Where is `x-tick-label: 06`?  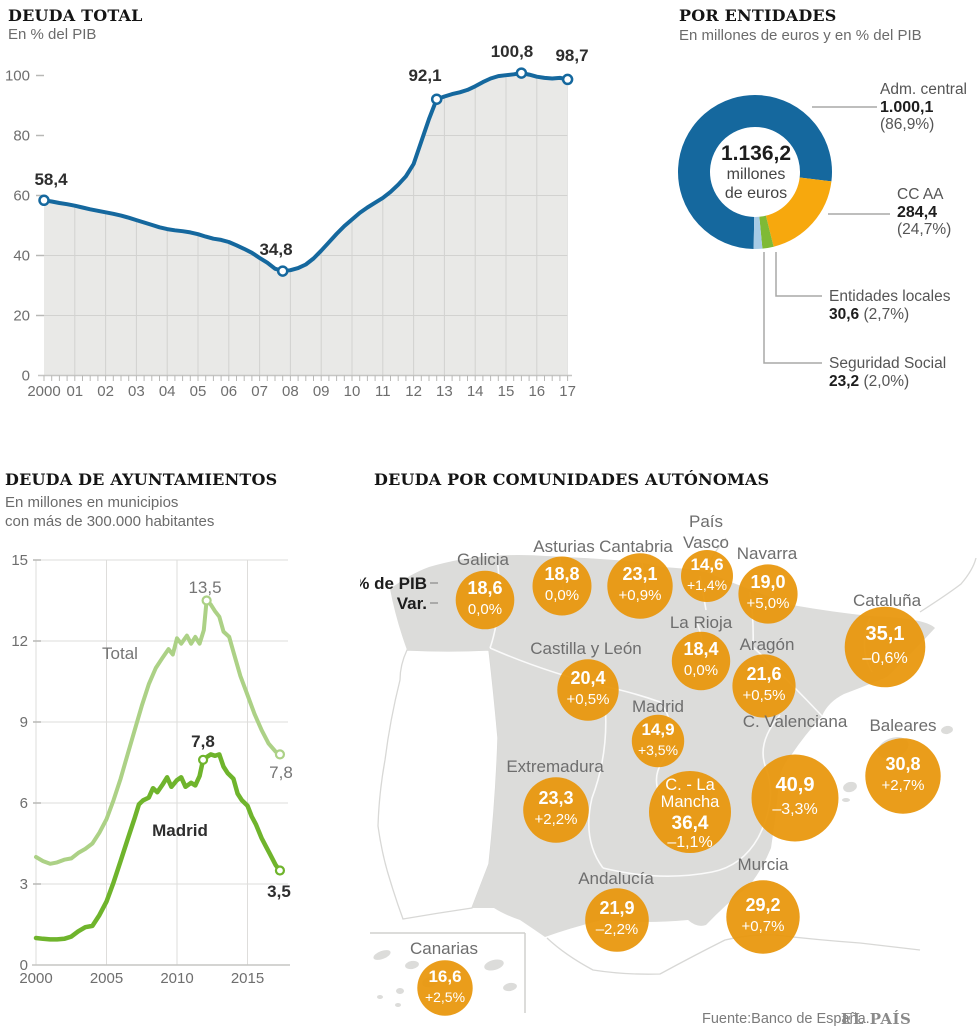 x-tick-label: 06 is located at coordinates (228, 391).